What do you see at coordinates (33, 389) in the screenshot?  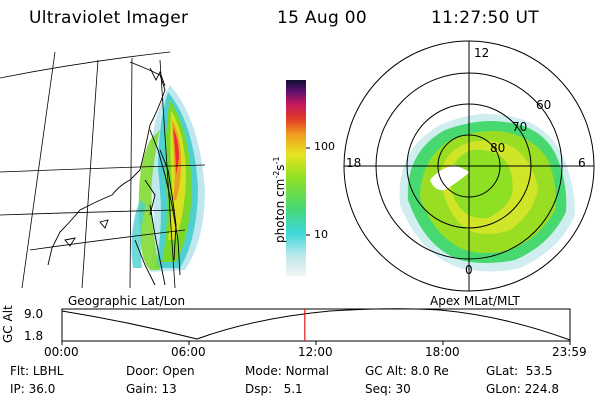 I see `status-ip: IP: 36.0` at bounding box center [33, 389].